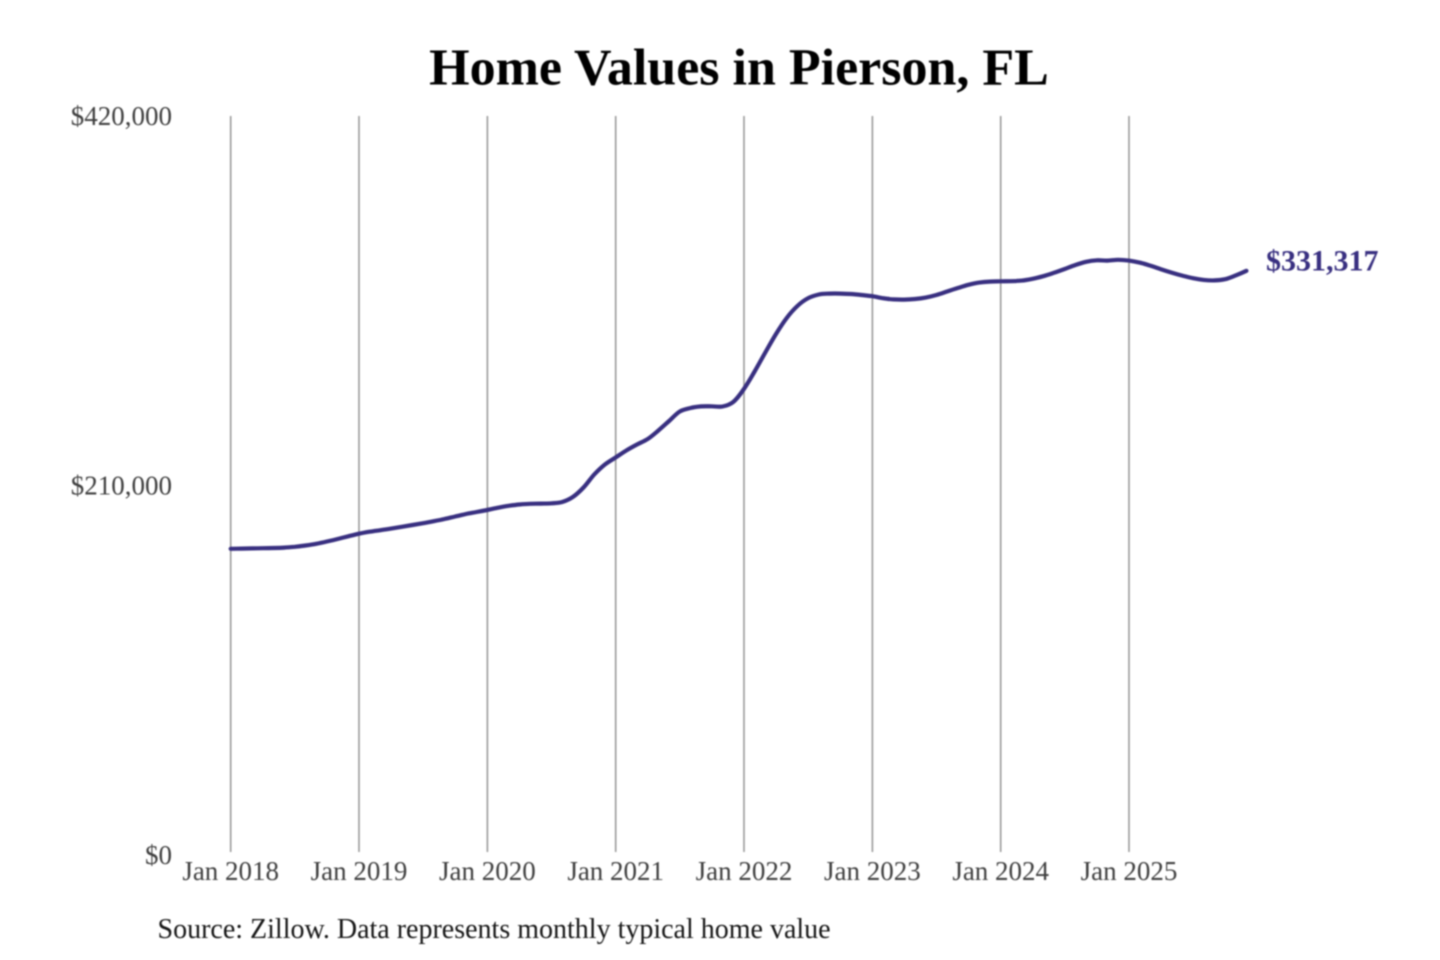  What do you see at coordinates (359, 871) in the screenshot?
I see `svg-text: Jan 2019` at bounding box center [359, 871].